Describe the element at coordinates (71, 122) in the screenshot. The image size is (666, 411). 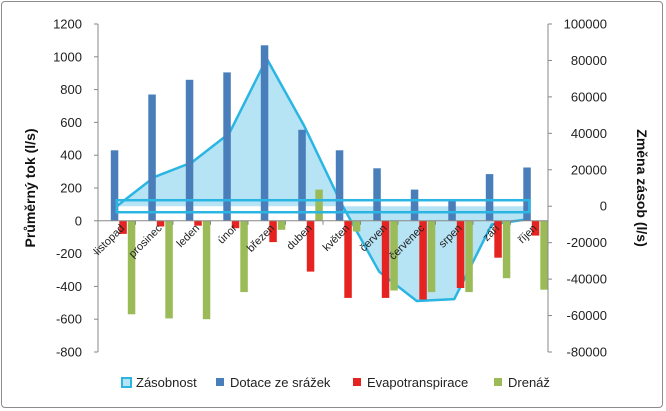
I see `y-tick-label: 600` at that location.